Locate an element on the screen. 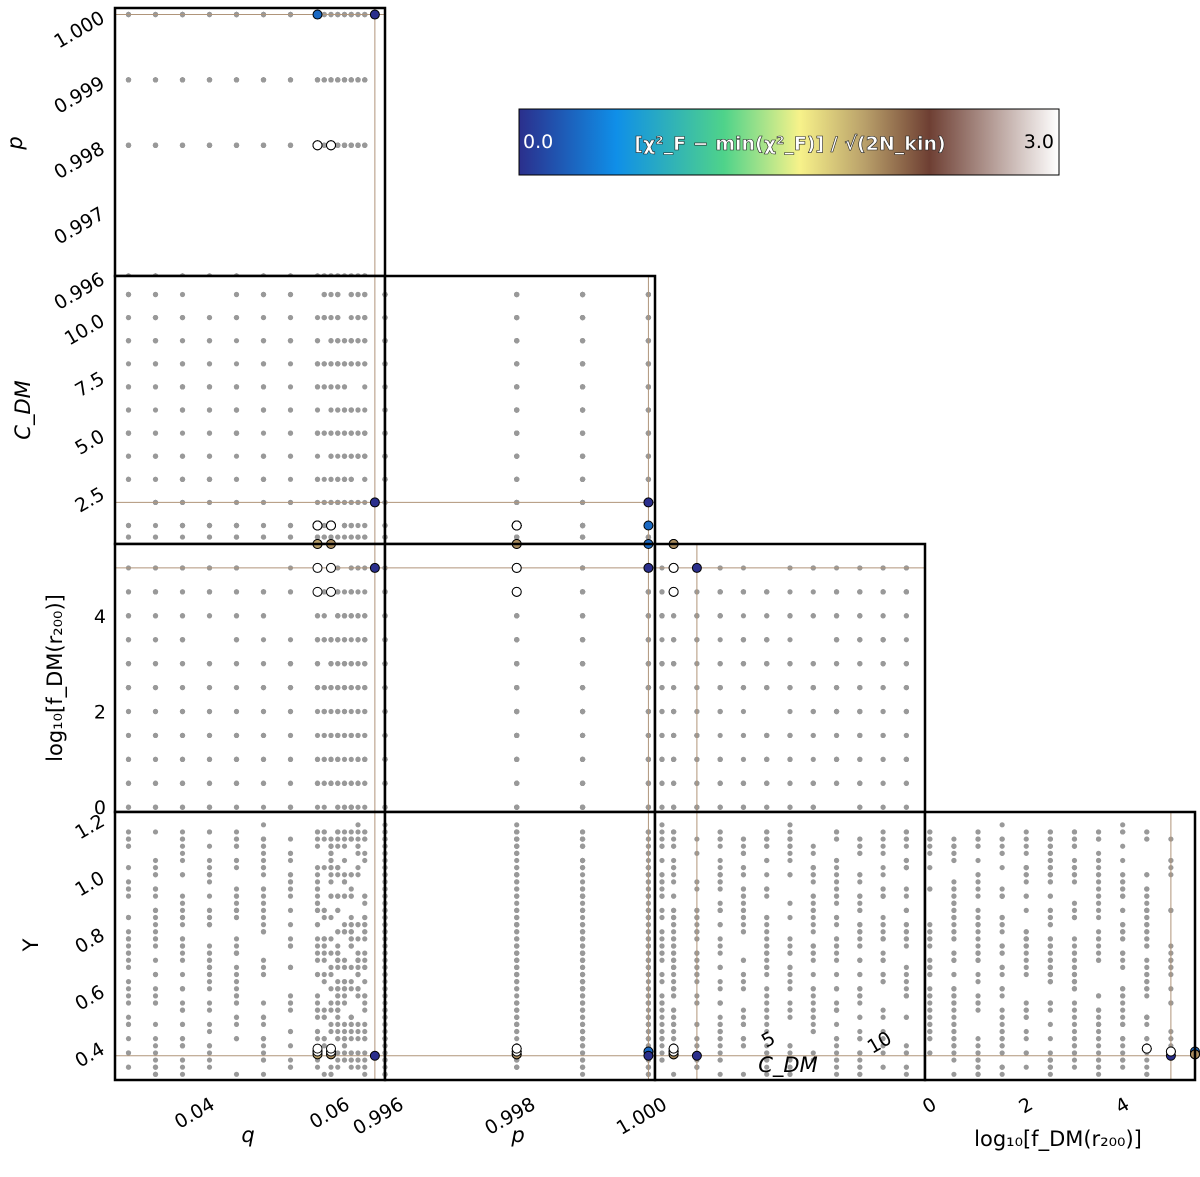  panel-p-vs-CDM is located at coordinates (519, 410).